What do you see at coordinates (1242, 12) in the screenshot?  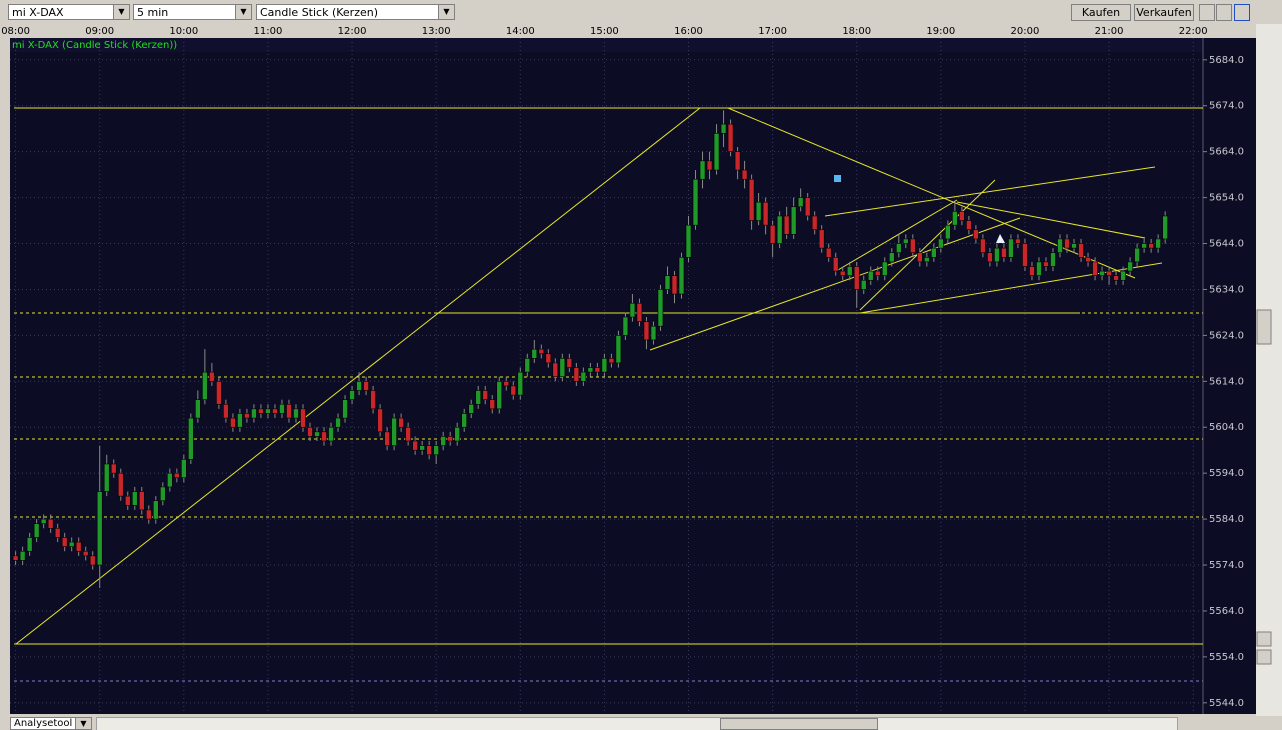 I see `window-button` at bounding box center [1242, 12].